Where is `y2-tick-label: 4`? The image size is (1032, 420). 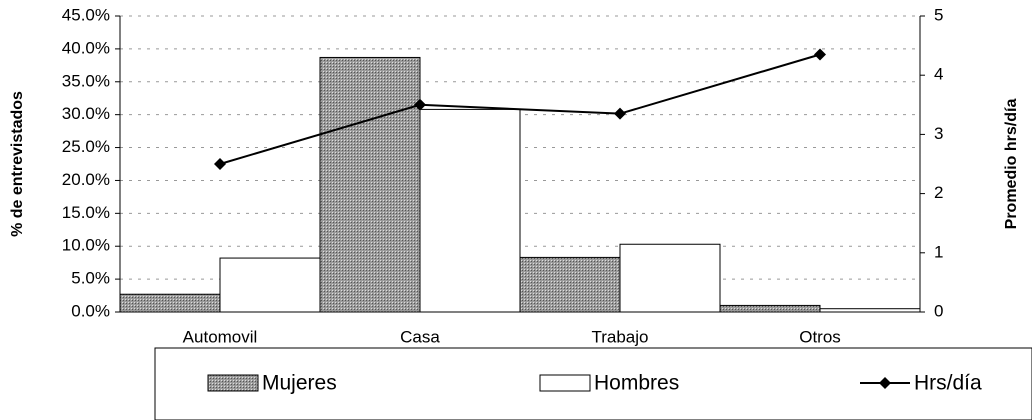
y2-tick-label: 4 is located at coordinates (938, 74).